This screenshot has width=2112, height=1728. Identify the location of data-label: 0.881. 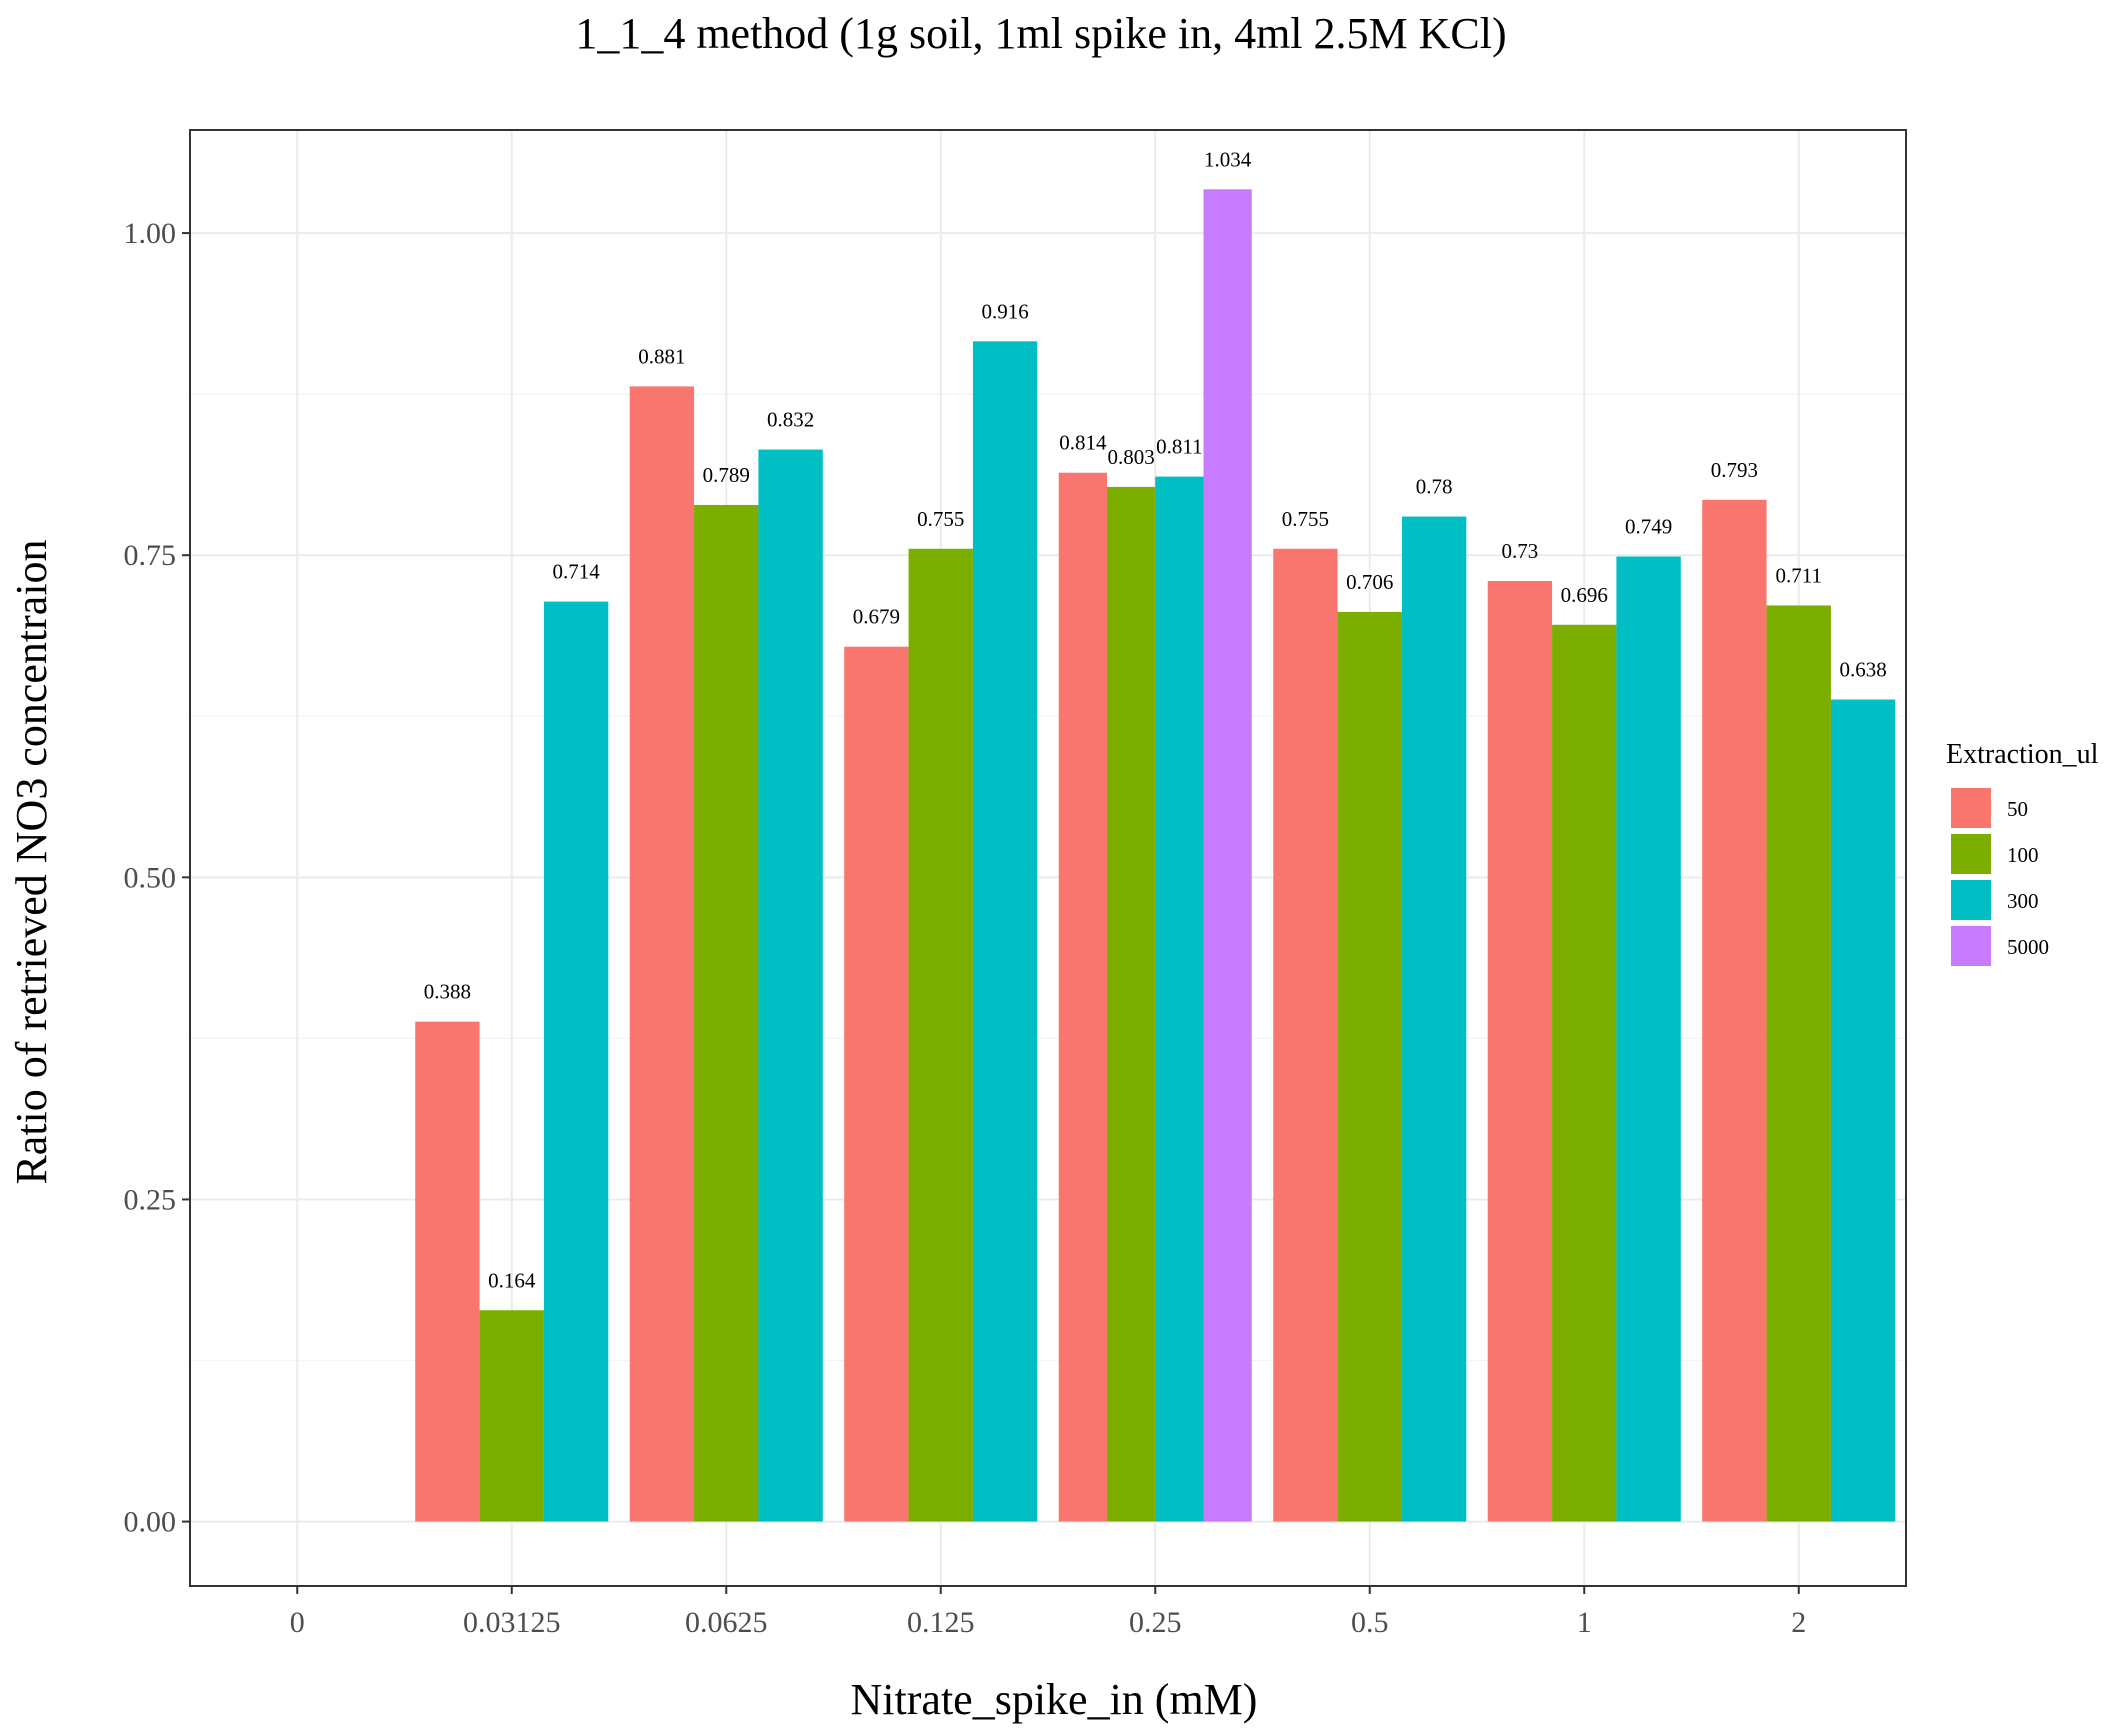
(661, 356).